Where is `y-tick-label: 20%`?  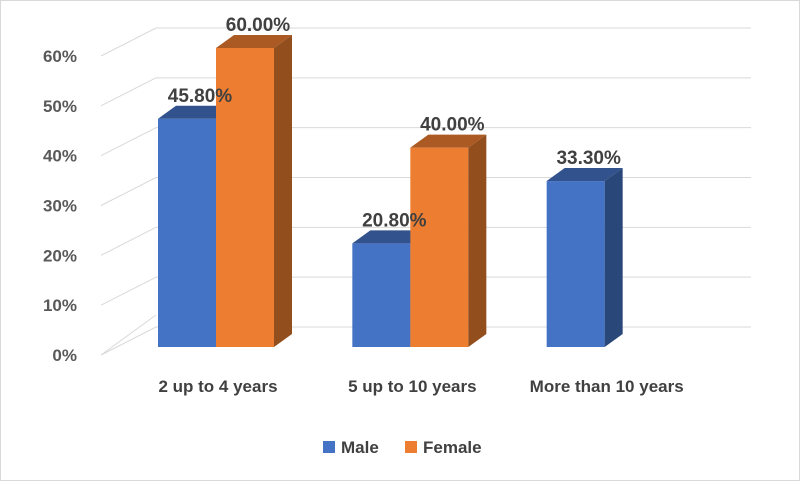 y-tick-label: 20% is located at coordinates (60, 255).